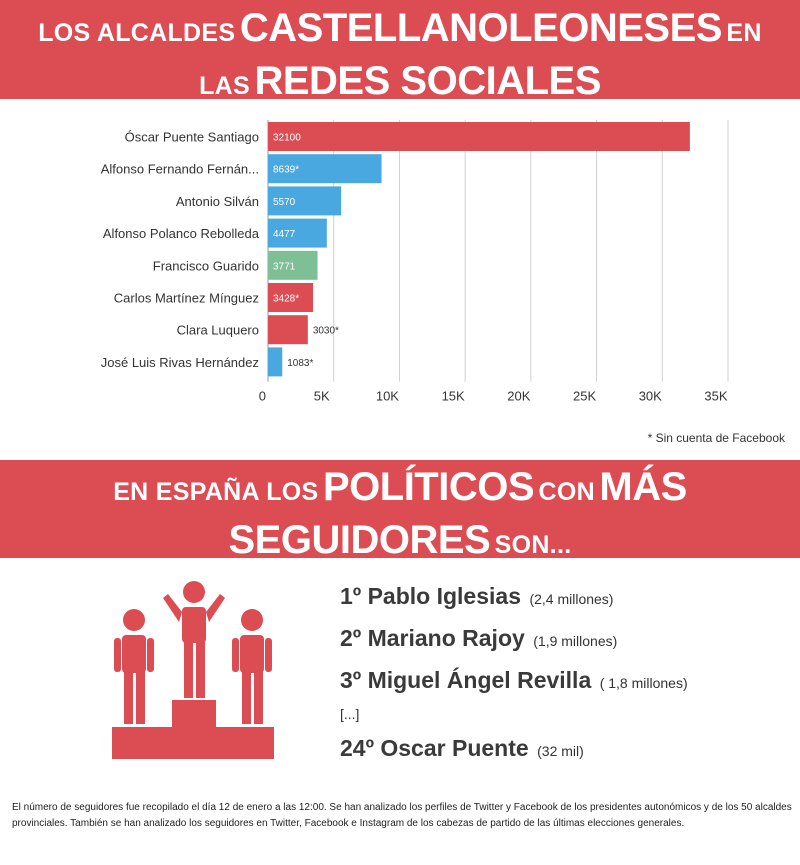 The image size is (800, 865). Describe the element at coordinates (192, 137) in the screenshot. I see `category-label: Óscar Puente Santiago` at that location.